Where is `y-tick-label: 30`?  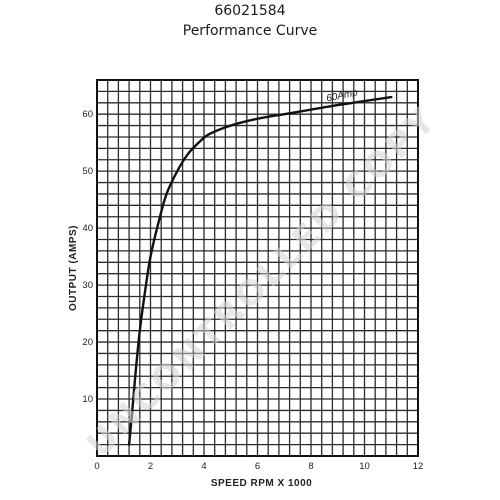 y-tick-label: 30 is located at coordinates (87, 285).